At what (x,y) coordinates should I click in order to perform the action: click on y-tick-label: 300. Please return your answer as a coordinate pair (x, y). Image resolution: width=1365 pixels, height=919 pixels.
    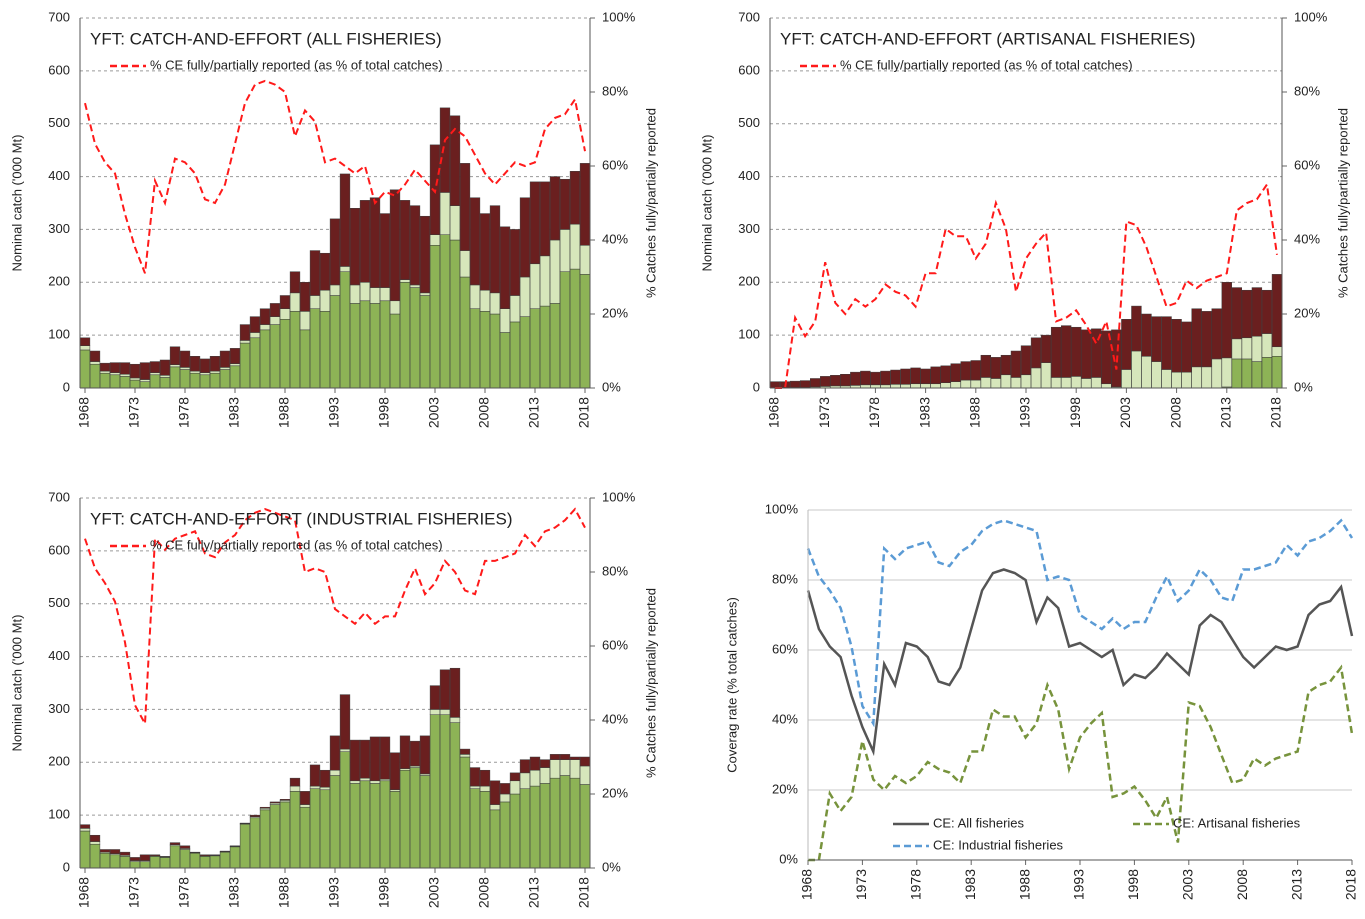
    Looking at the image, I should click on (59, 708).